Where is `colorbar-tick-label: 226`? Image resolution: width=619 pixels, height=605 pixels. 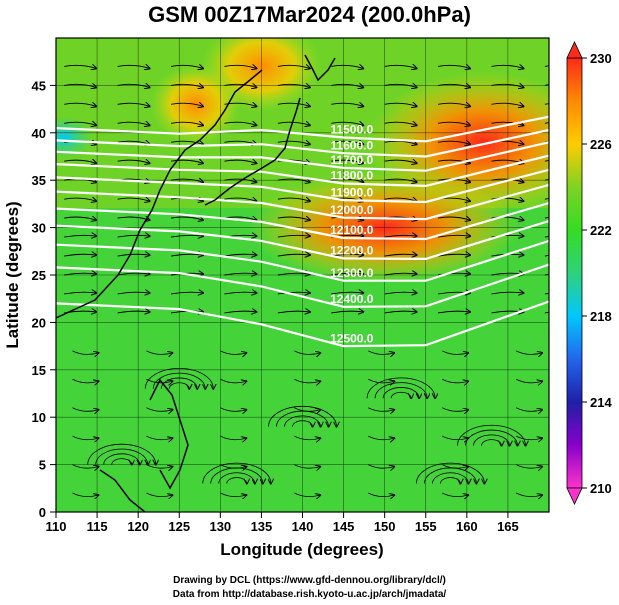 colorbar-tick-label: 226 is located at coordinates (601, 144).